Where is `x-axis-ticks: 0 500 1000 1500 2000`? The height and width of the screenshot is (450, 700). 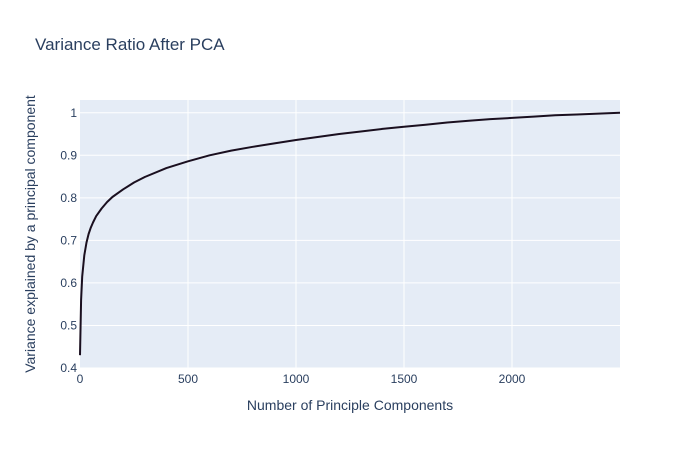 x-axis-ticks: 0 500 1000 1500 2000 is located at coordinates (301, 379).